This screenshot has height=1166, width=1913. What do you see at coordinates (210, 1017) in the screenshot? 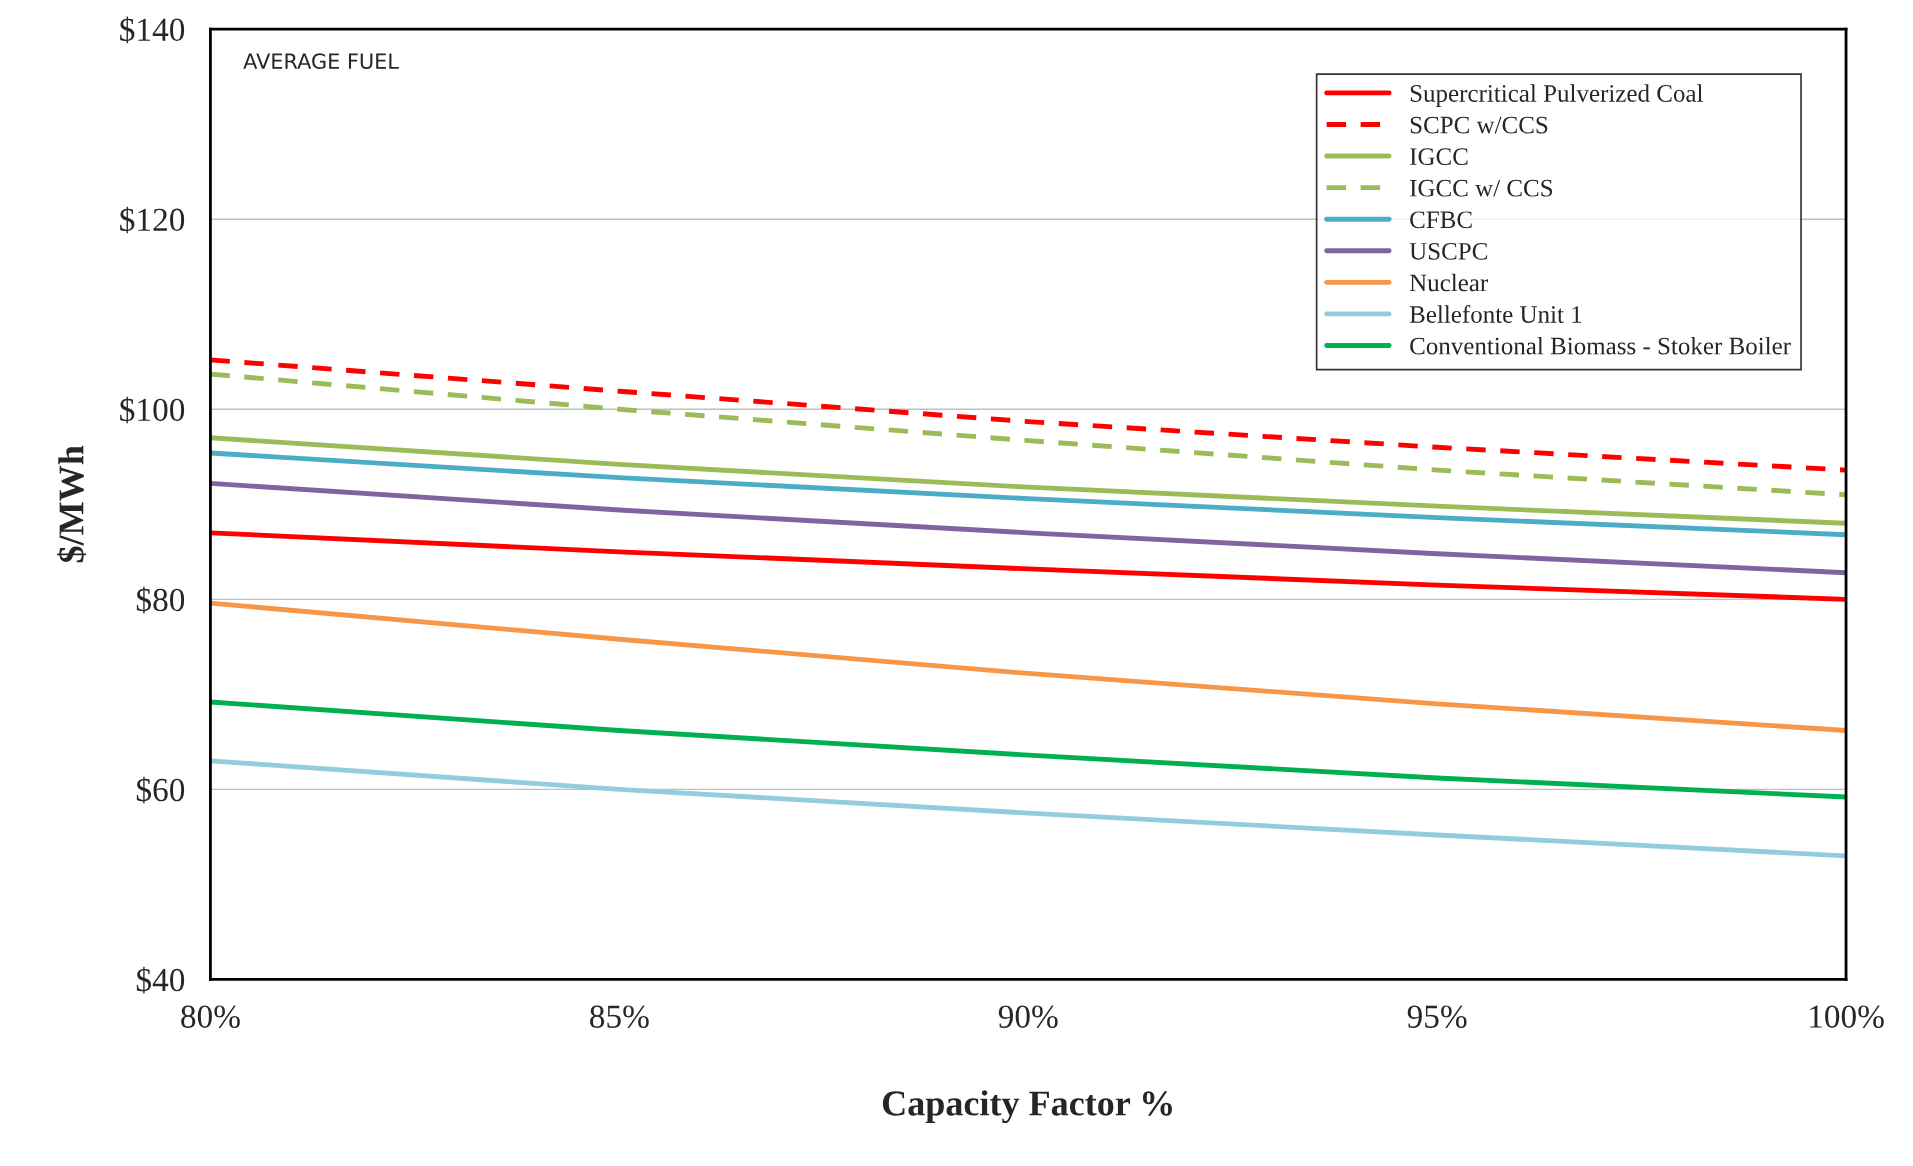
I see `x-tick-label: 80%` at bounding box center [210, 1017].